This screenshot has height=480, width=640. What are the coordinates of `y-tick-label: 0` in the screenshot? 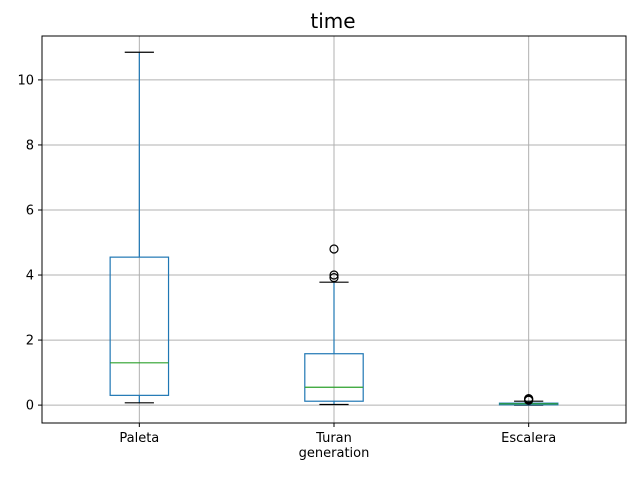 It's located at (30, 406).